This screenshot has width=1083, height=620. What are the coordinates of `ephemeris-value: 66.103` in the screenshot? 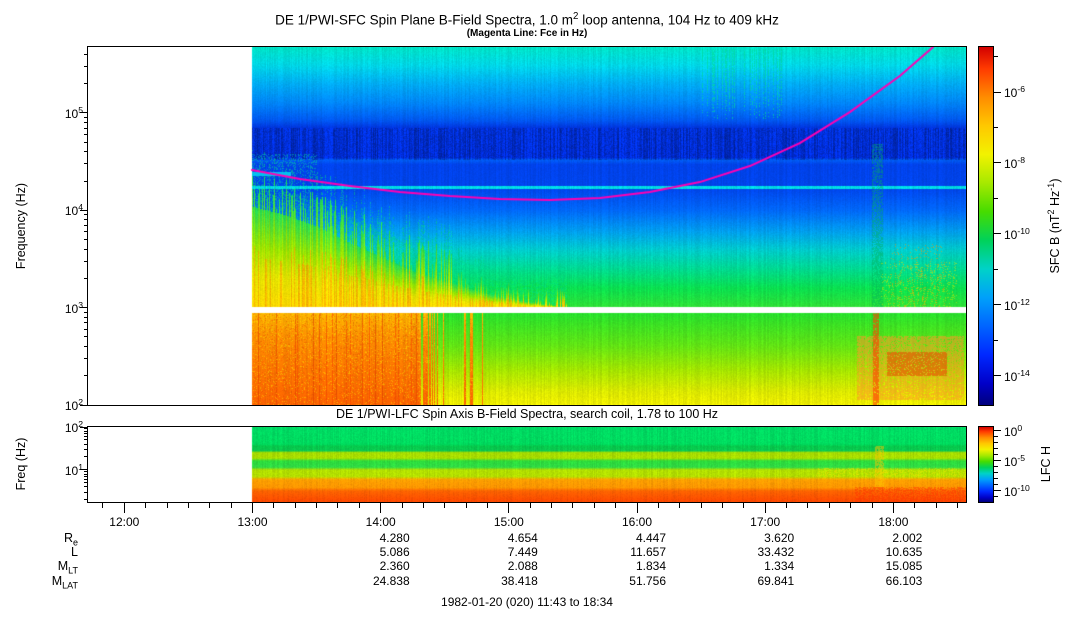 It's located at (904, 581).